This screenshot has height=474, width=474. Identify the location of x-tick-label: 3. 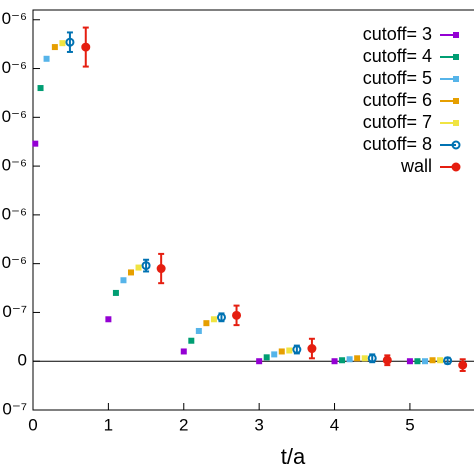
(258, 424).